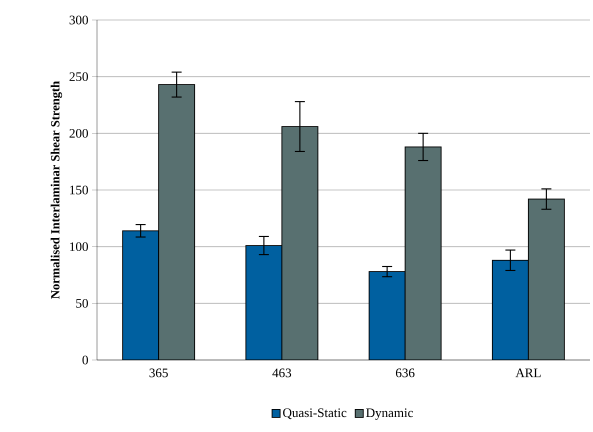  What do you see at coordinates (528, 373) in the screenshot?
I see `x-tick-label: ARL` at bounding box center [528, 373].